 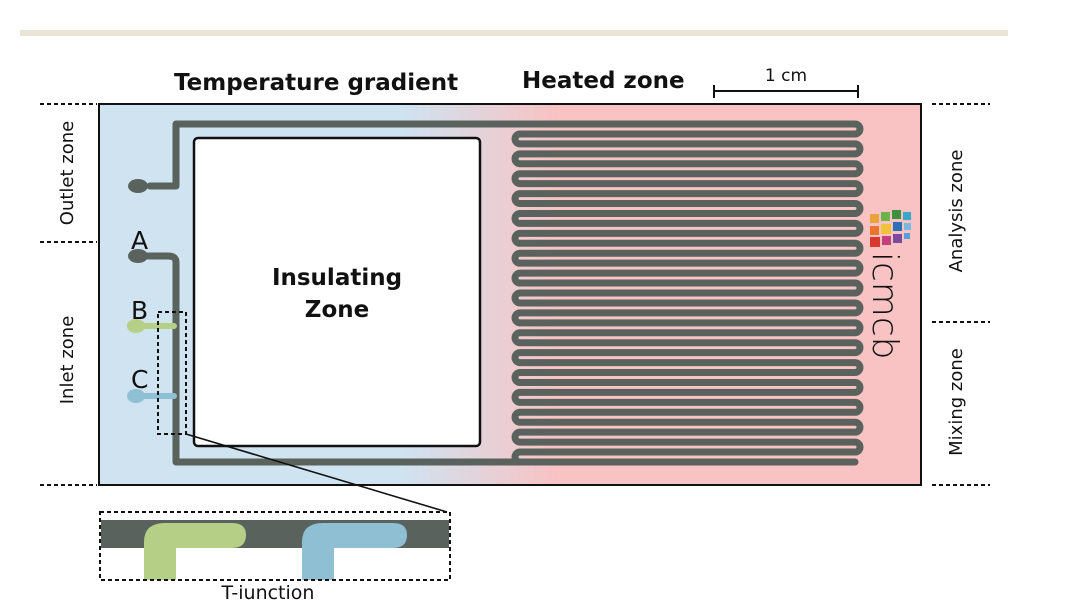 I want to click on t-junction-selection, so click(x=172, y=373).